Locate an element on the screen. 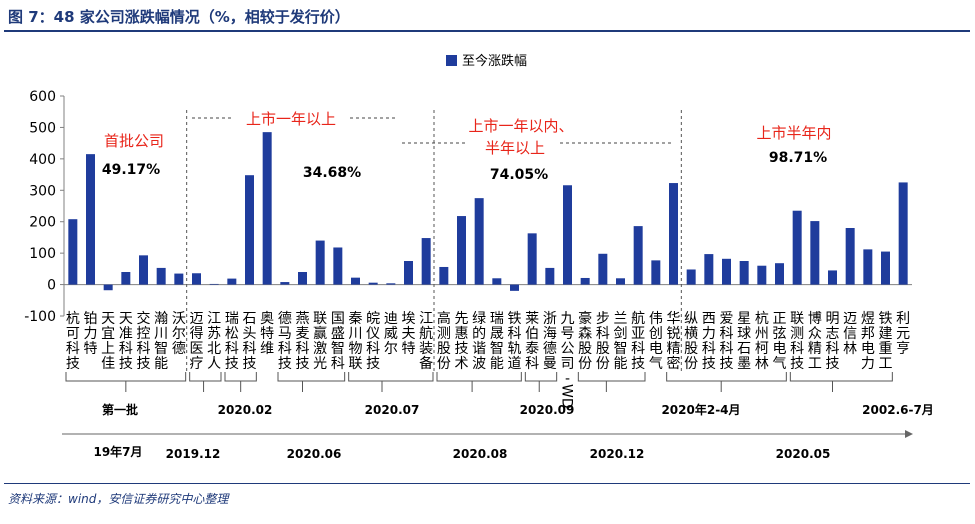  x-tick-label-char: 工 is located at coordinates (815, 364).